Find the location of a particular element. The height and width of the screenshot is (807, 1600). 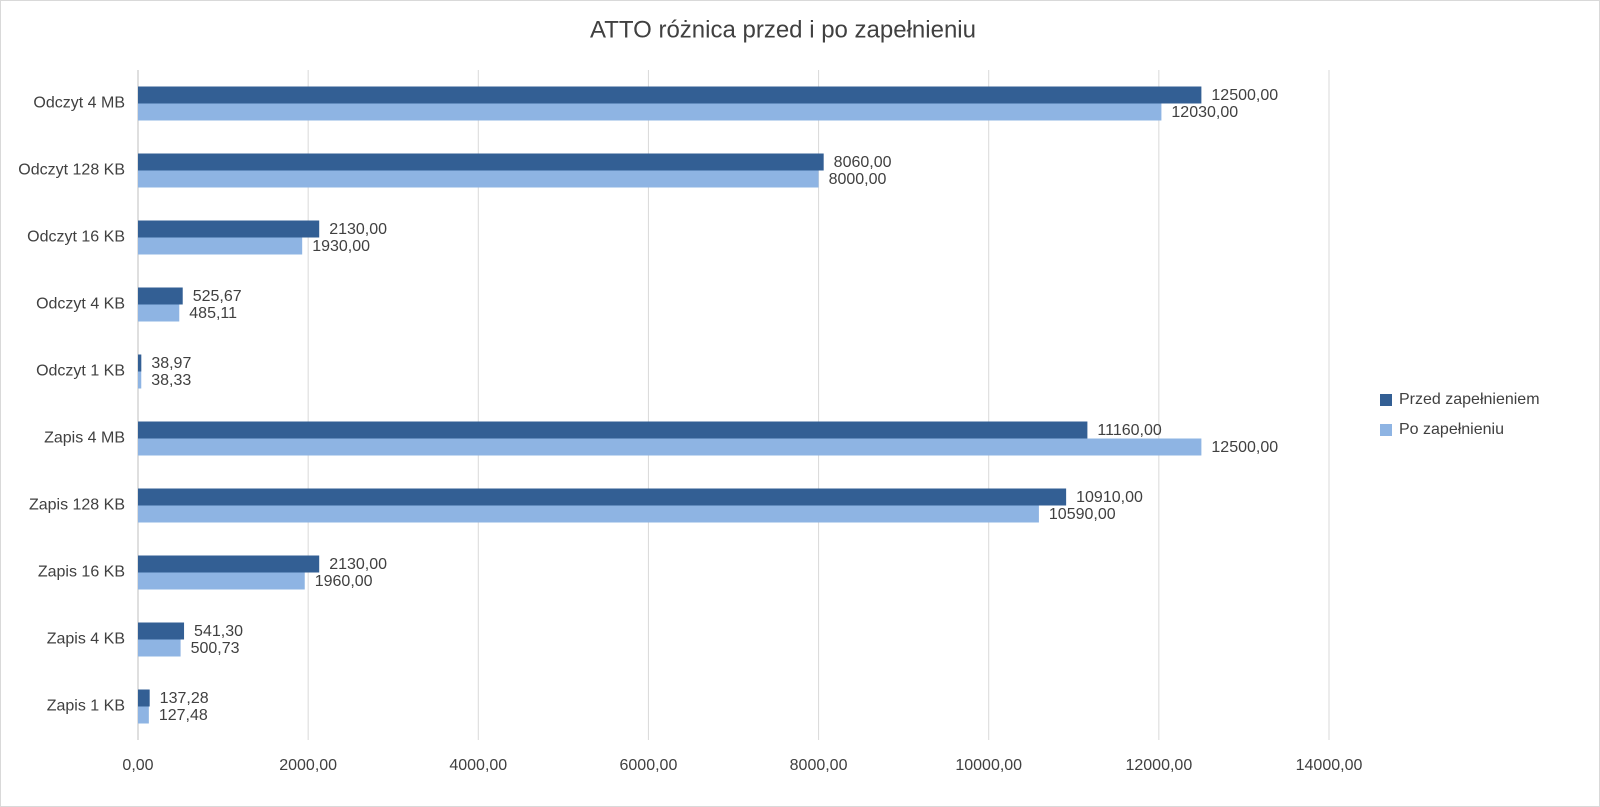

y-tick-label: Zapis 1 KB is located at coordinates (86, 706).